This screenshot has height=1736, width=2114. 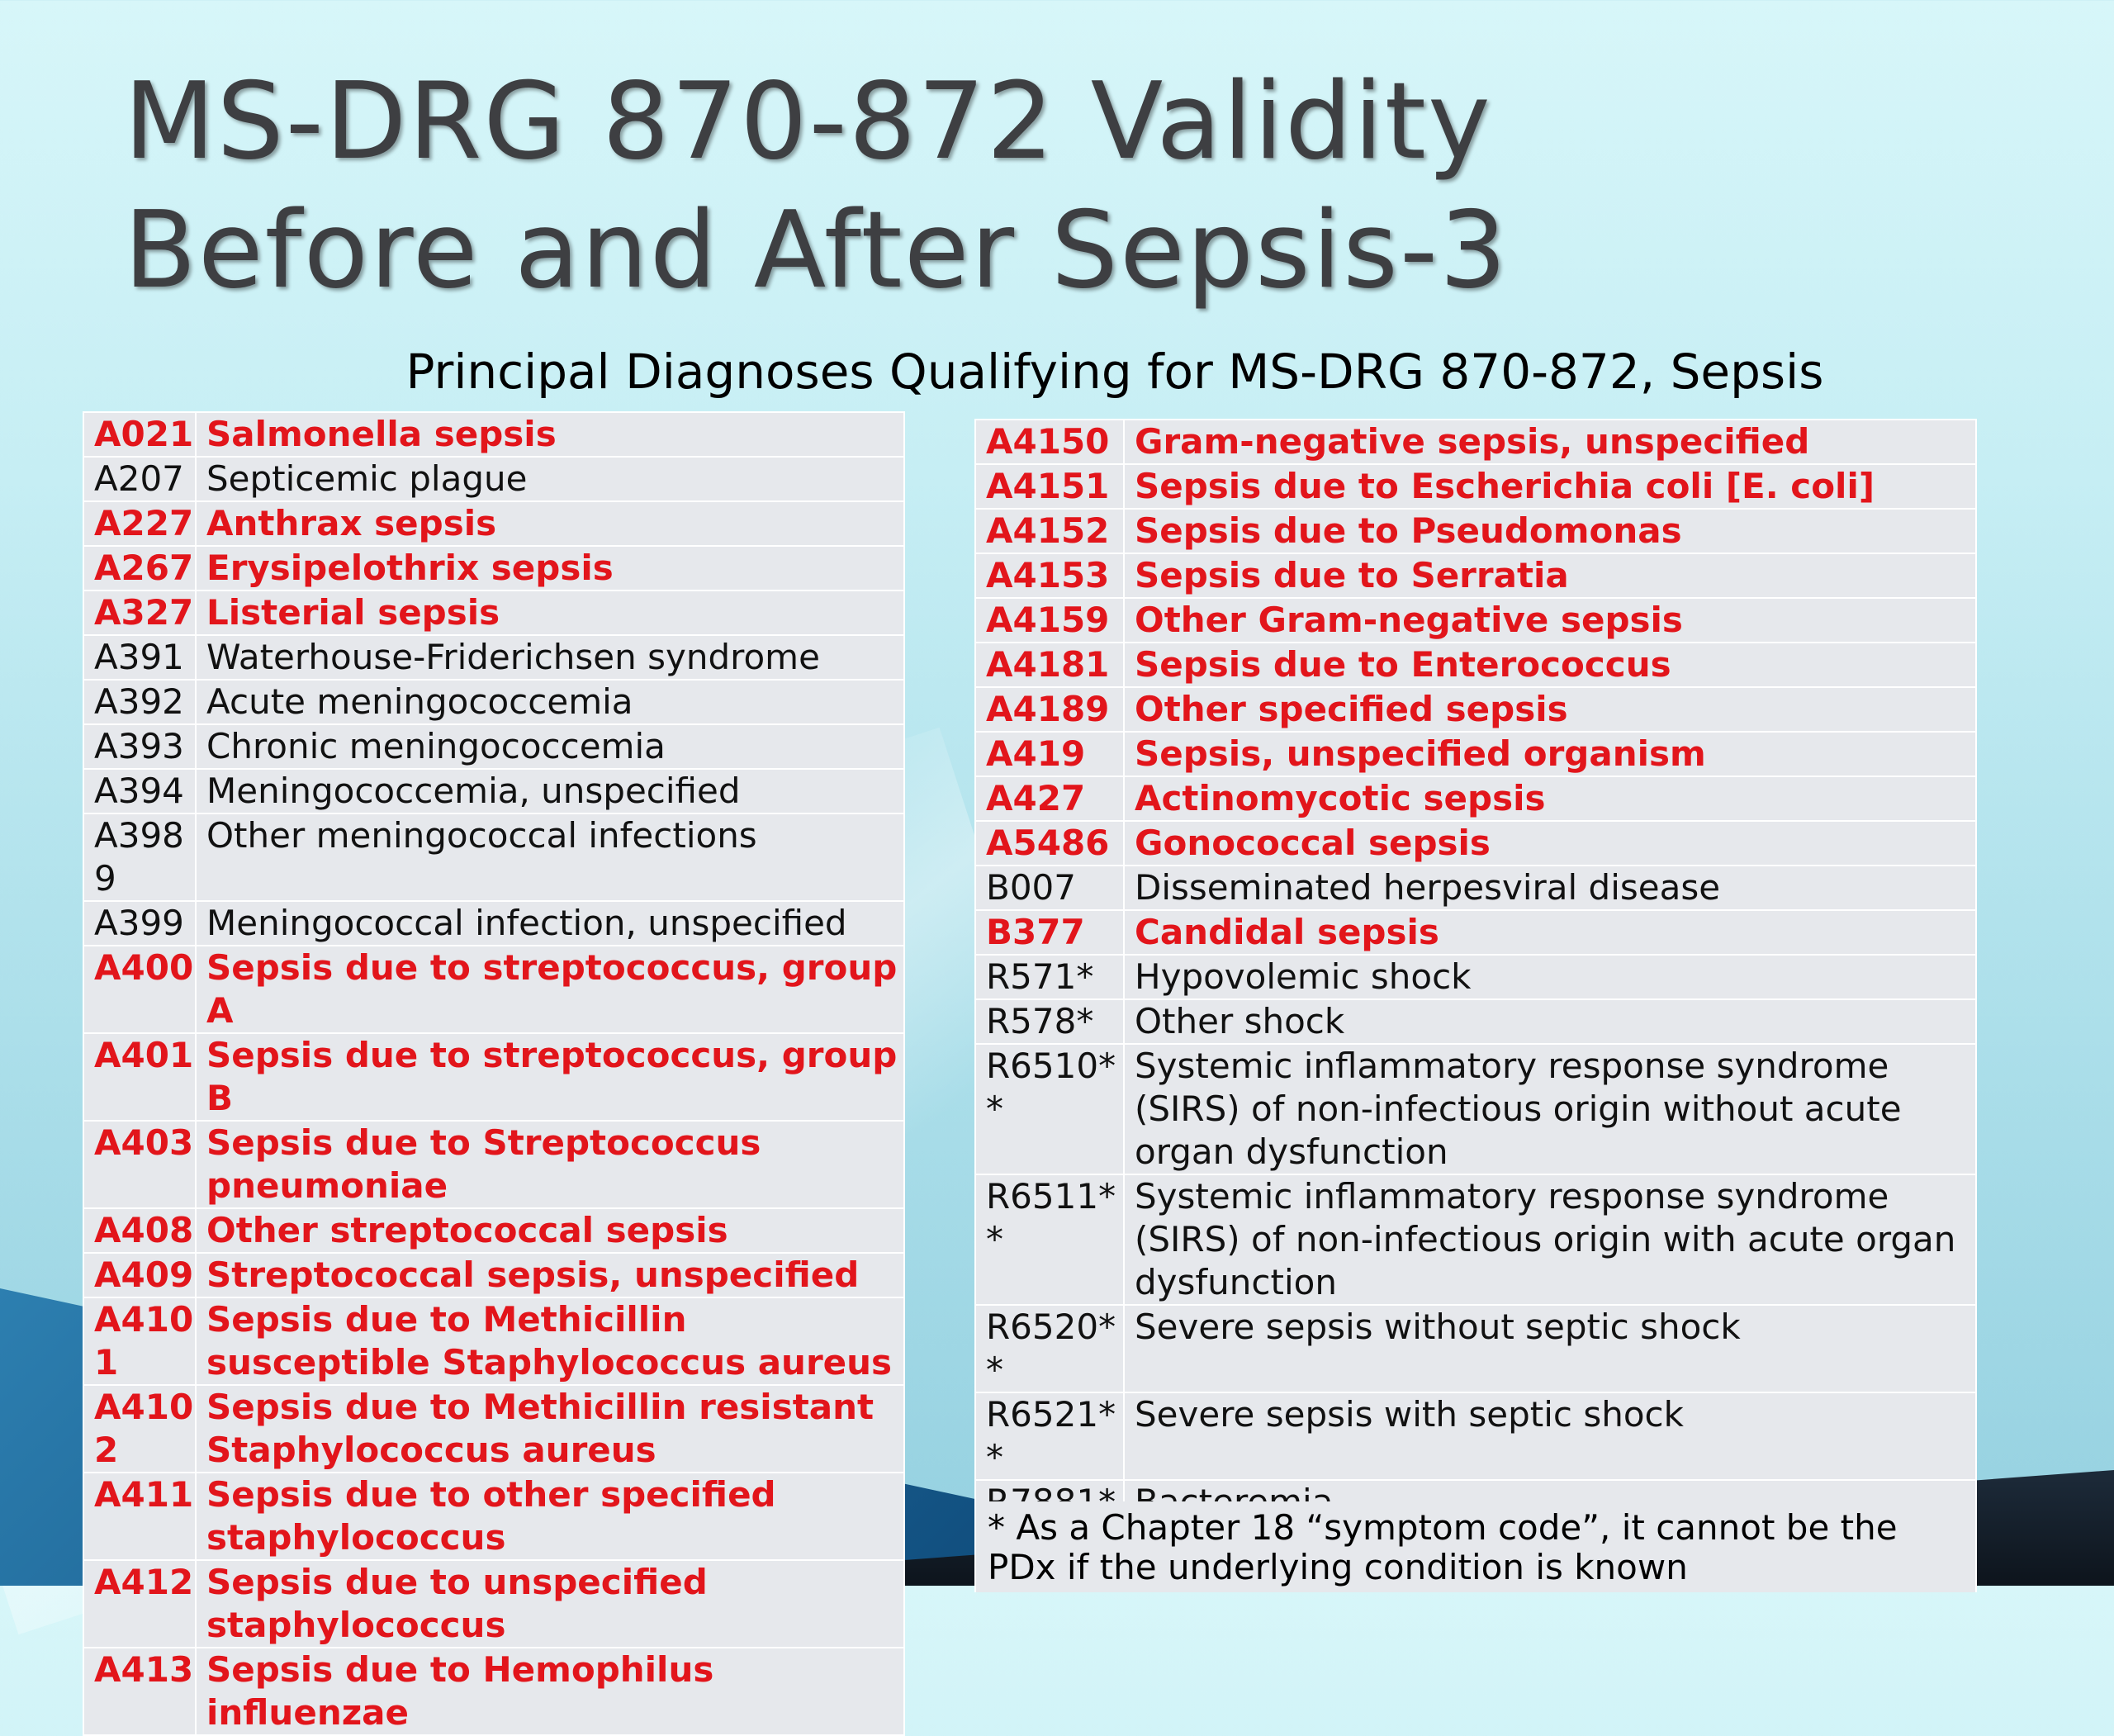 What do you see at coordinates (808, 121) in the screenshot?
I see `title-line-1: MS-DRG 870-872 Validity` at bounding box center [808, 121].